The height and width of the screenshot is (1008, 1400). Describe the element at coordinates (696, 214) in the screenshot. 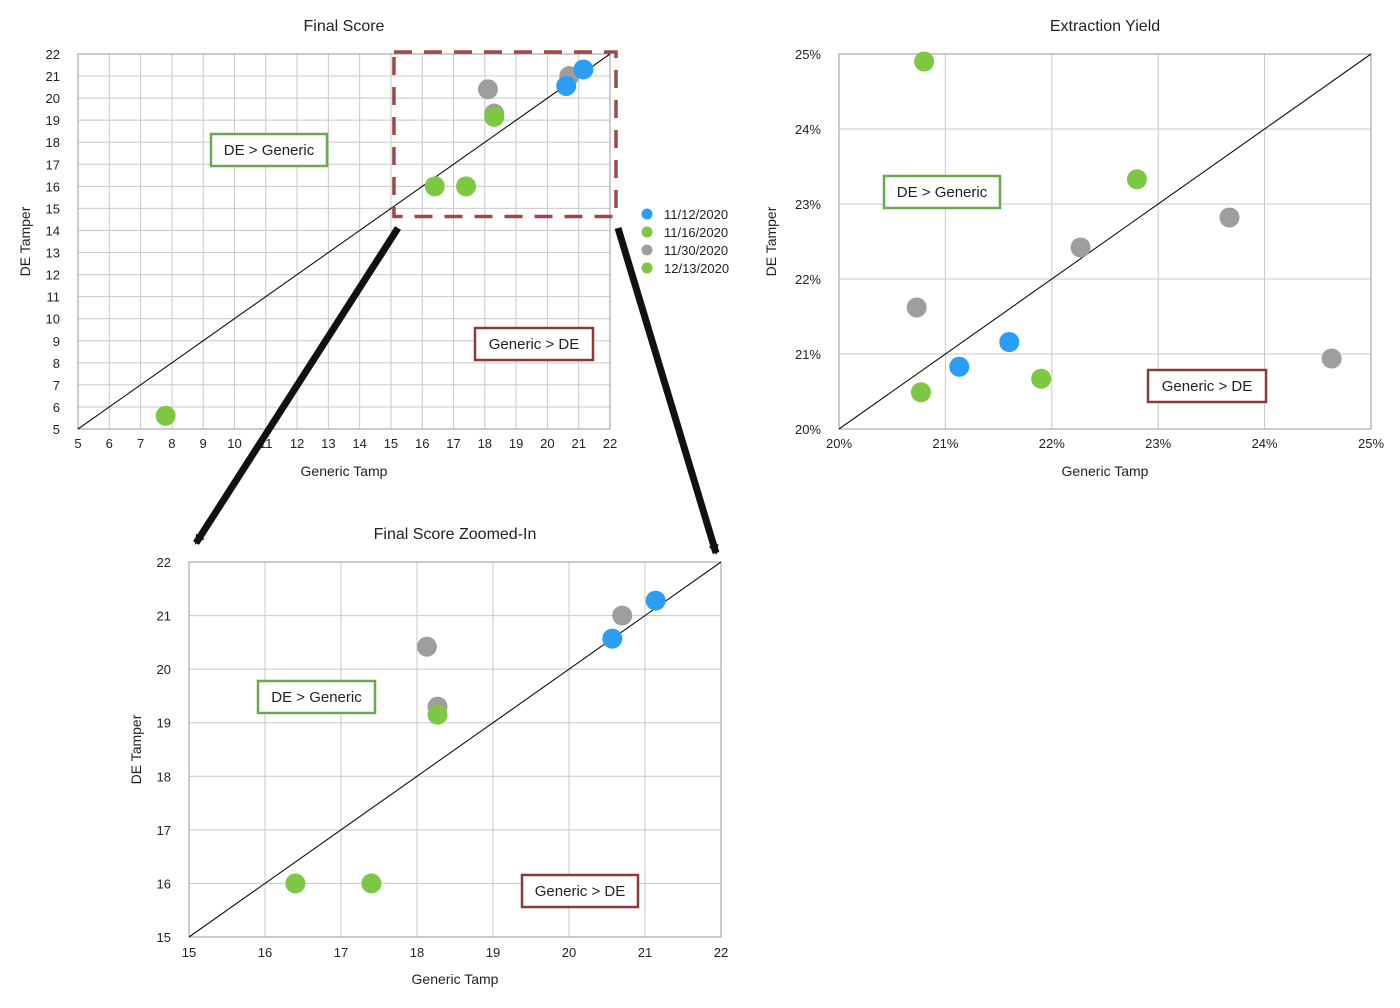

I see `legend-entry-label: 11/12/2020` at that location.